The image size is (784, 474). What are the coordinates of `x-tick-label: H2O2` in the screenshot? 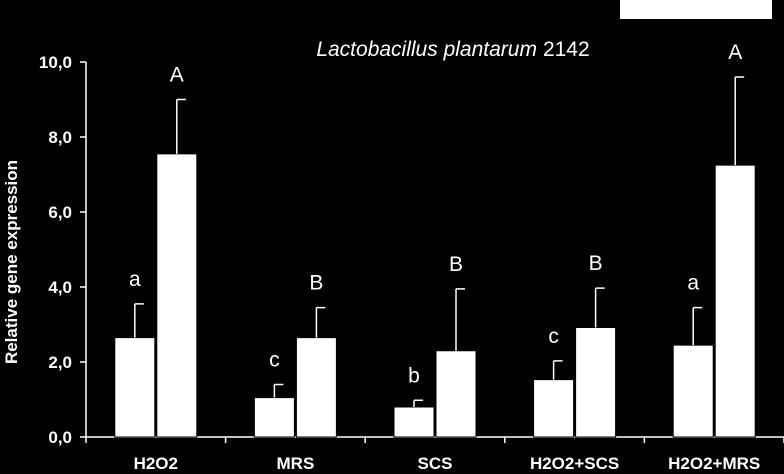 It's located at (156, 461).